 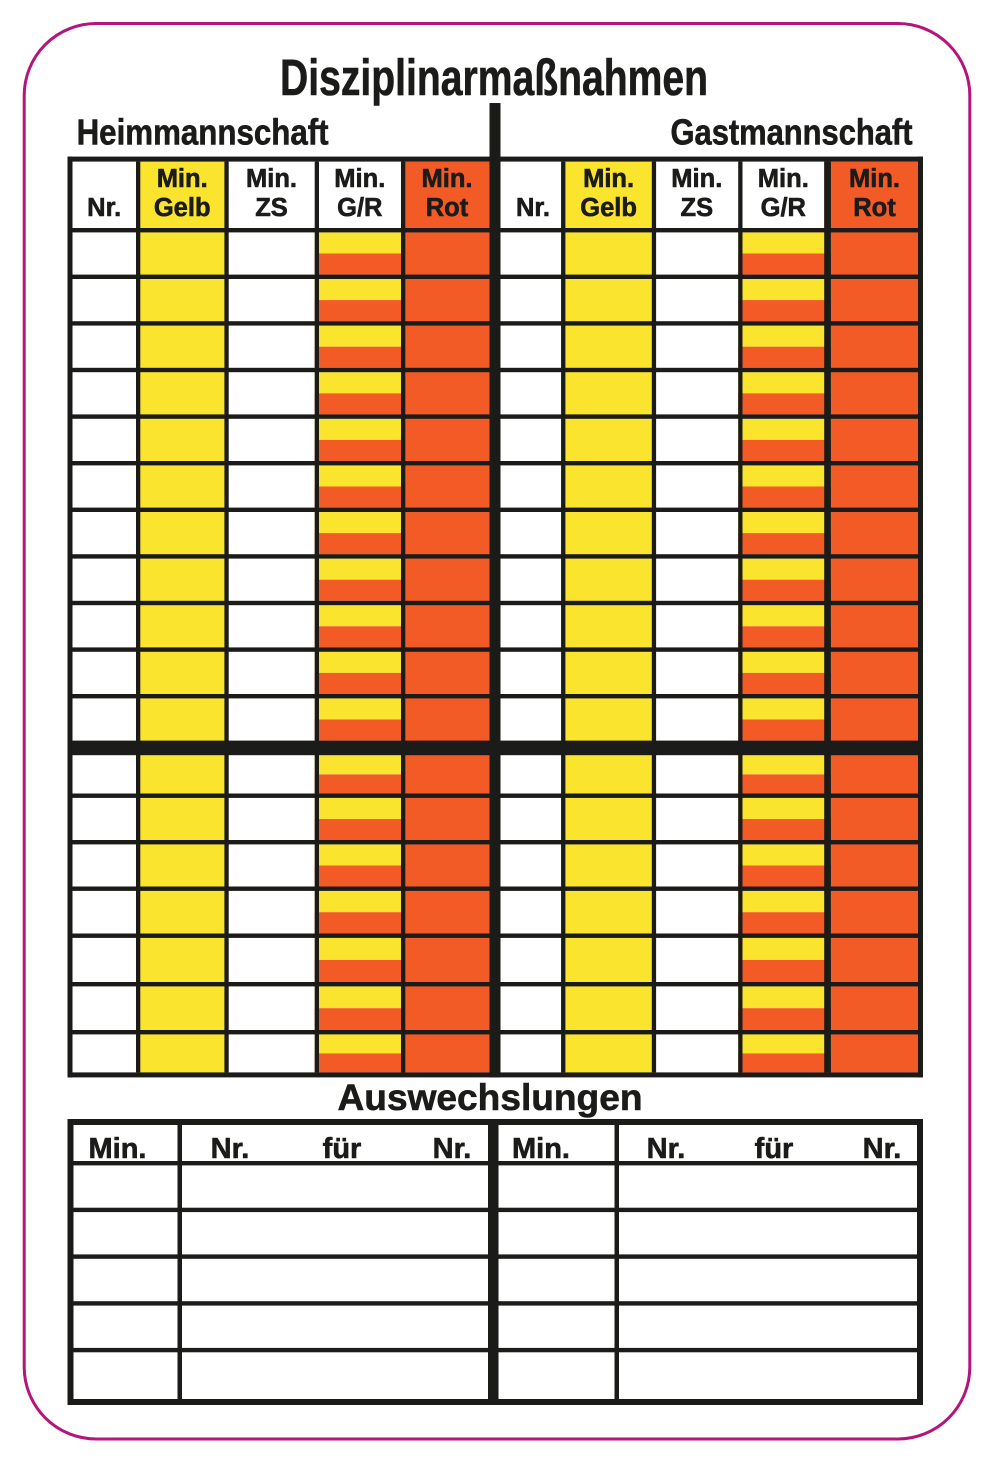 I want to click on svg-text: Disziplinarmaßnahmen, so click(x=494, y=77).